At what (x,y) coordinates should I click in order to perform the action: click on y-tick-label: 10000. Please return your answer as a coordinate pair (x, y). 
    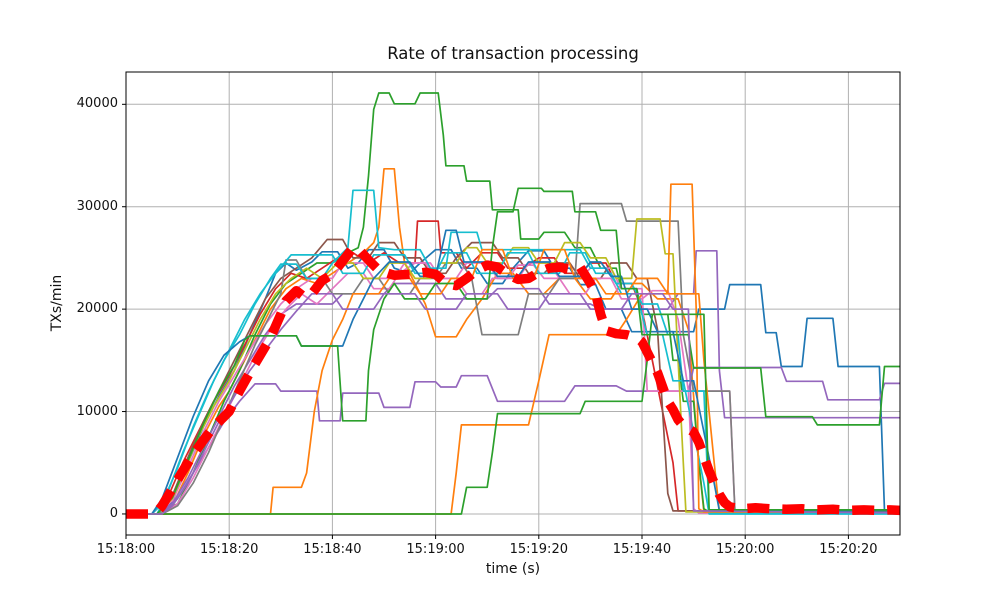
    Looking at the image, I should click on (97, 411).